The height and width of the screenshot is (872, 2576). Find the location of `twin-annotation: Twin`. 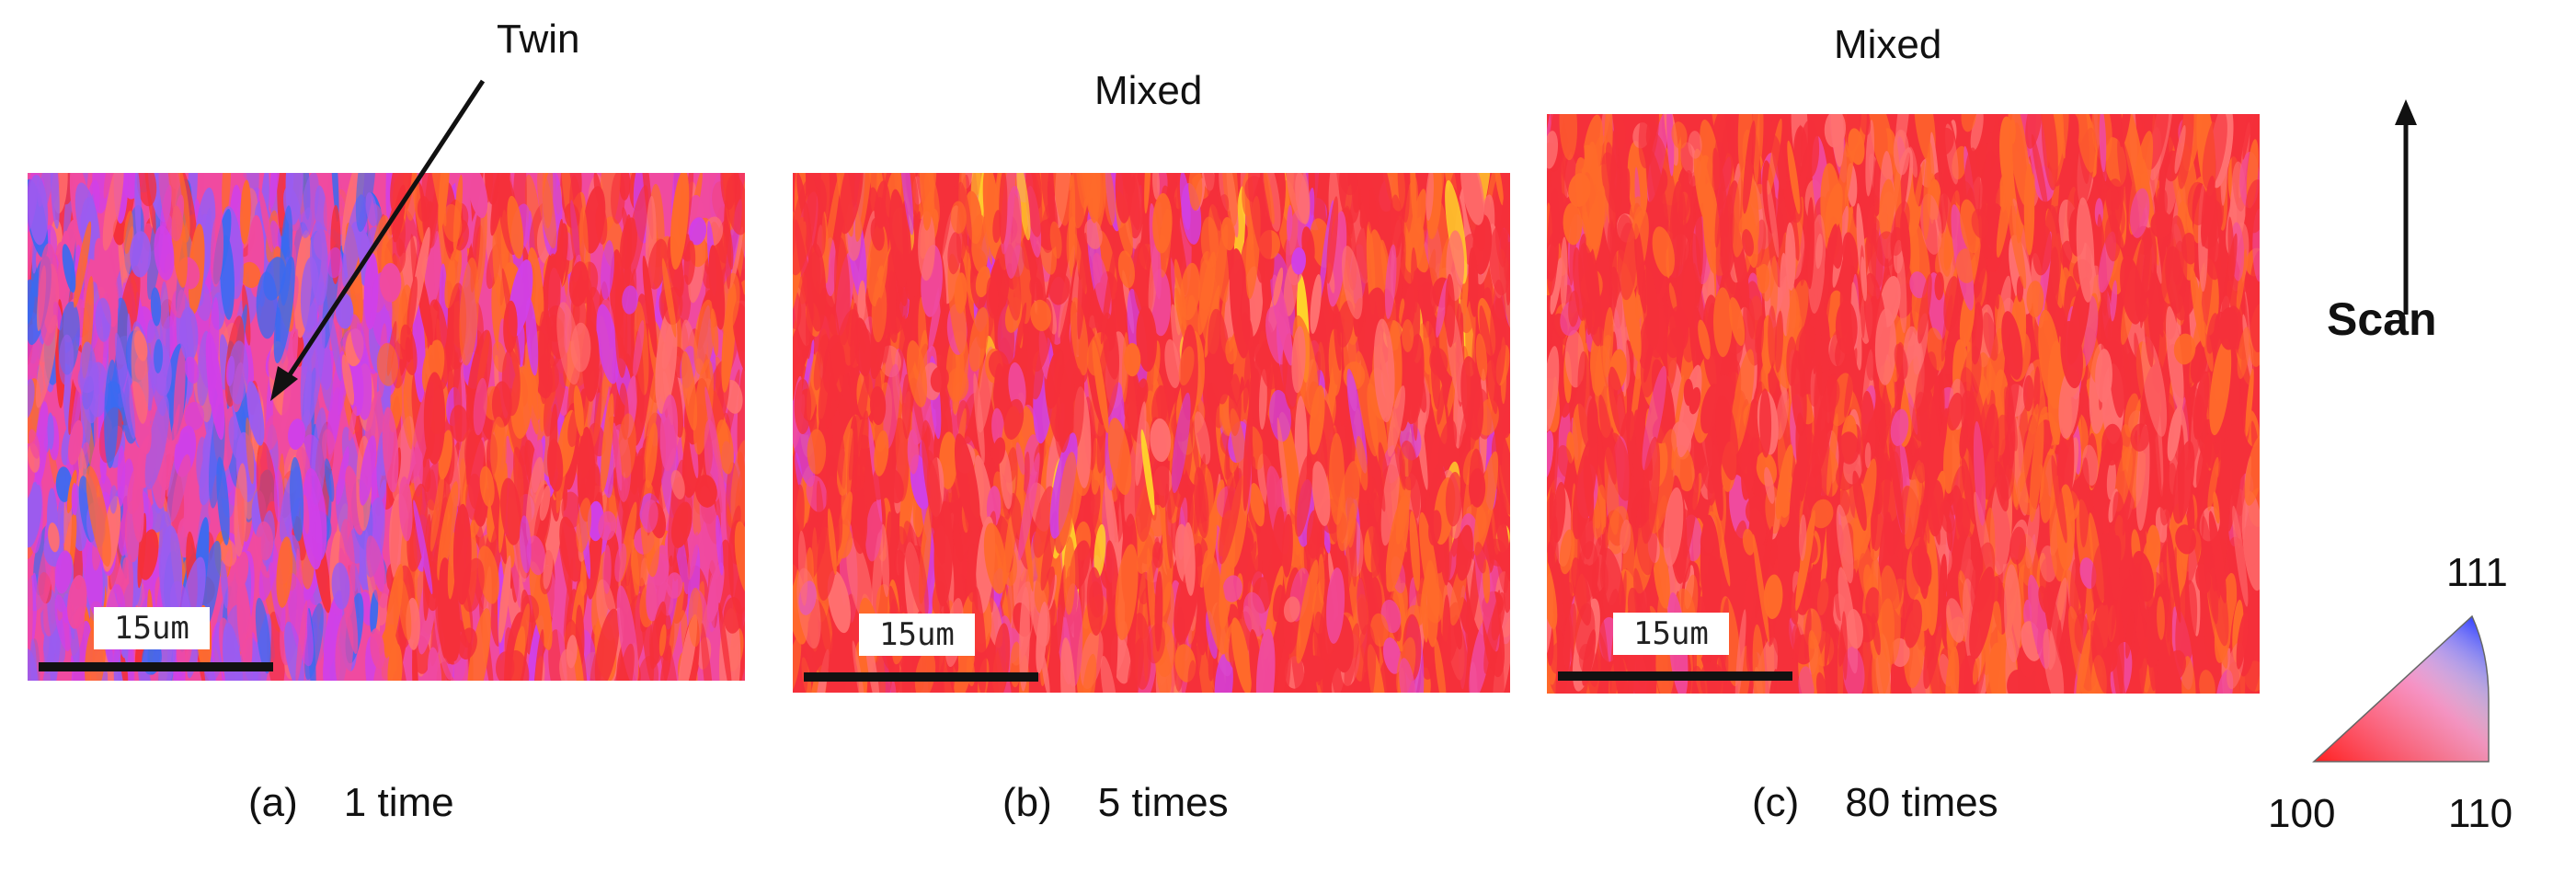

twin-annotation: Twin is located at coordinates (538, 39).